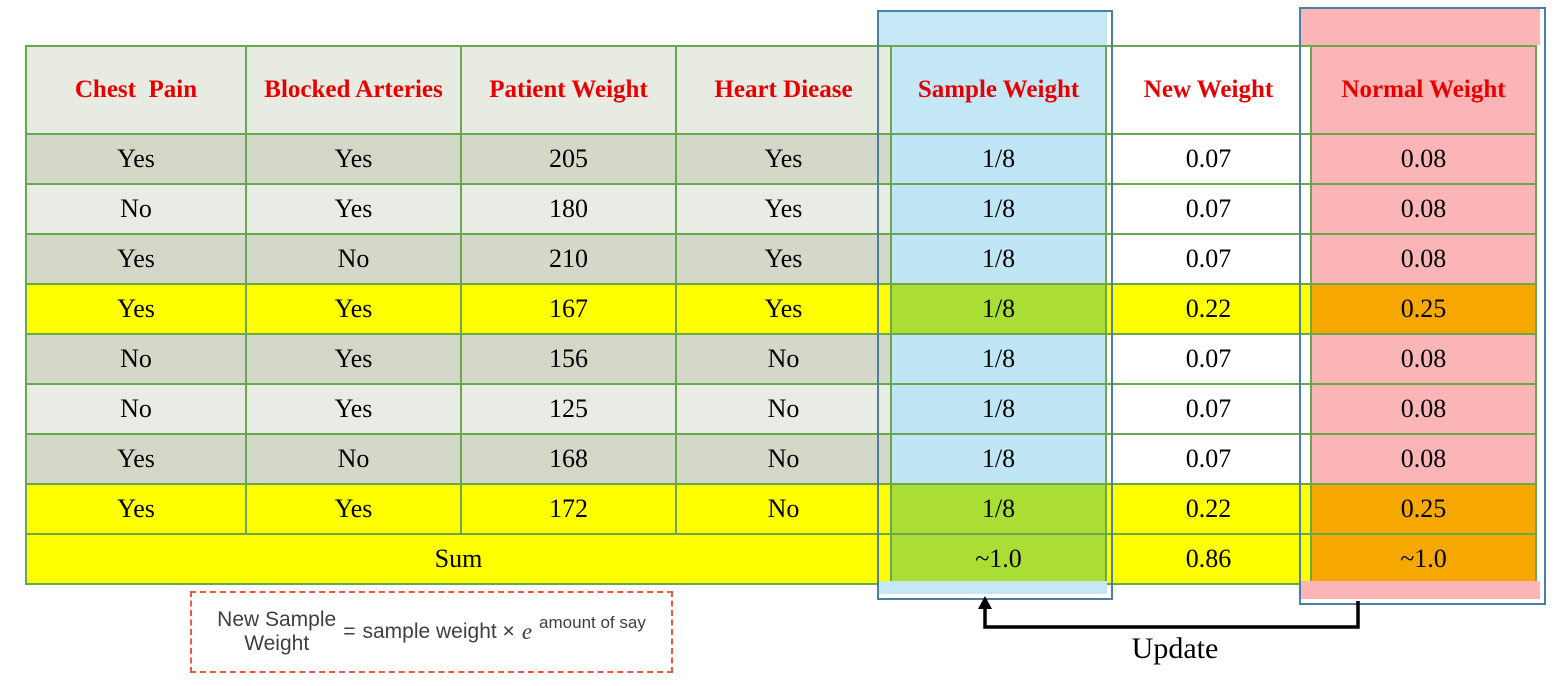 The height and width of the screenshot is (686, 1558). Describe the element at coordinates (458, 559) in the screenshot. I see `sum-label-cell: Sum` at that location.